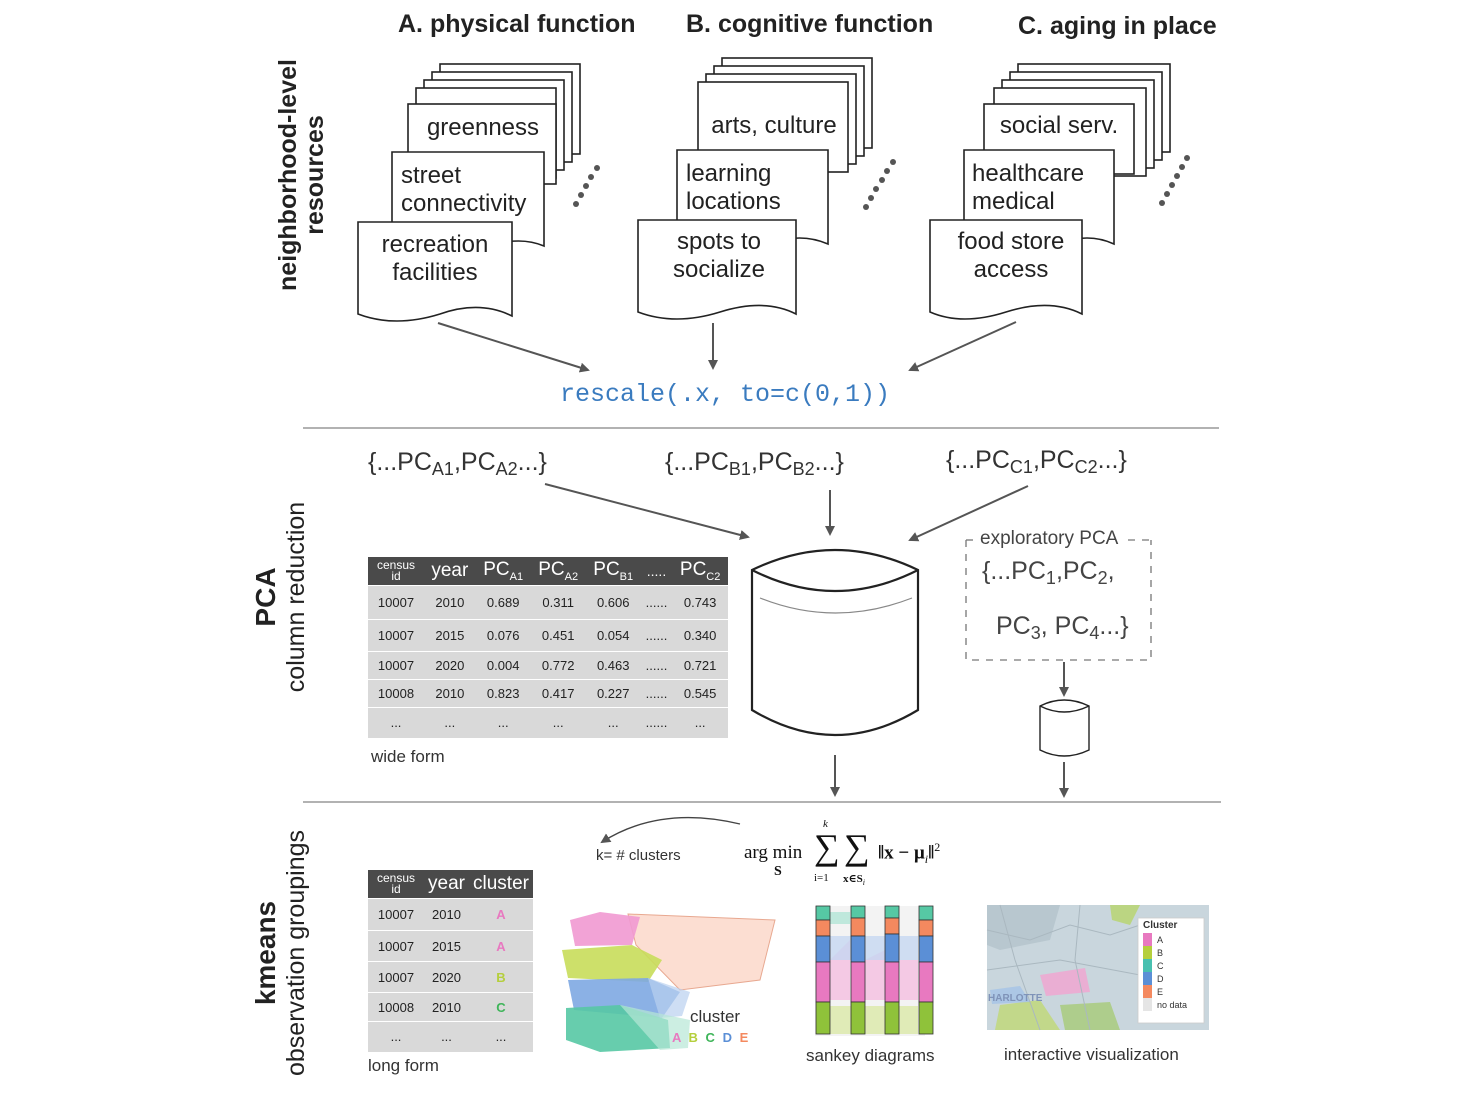 This screenshot has height=1093, width=1473. What do you see at coordinates (503, 571) in the screenshot?
I see `wide-header-pc-a1: PCA1` at bounding box center [503, 571].